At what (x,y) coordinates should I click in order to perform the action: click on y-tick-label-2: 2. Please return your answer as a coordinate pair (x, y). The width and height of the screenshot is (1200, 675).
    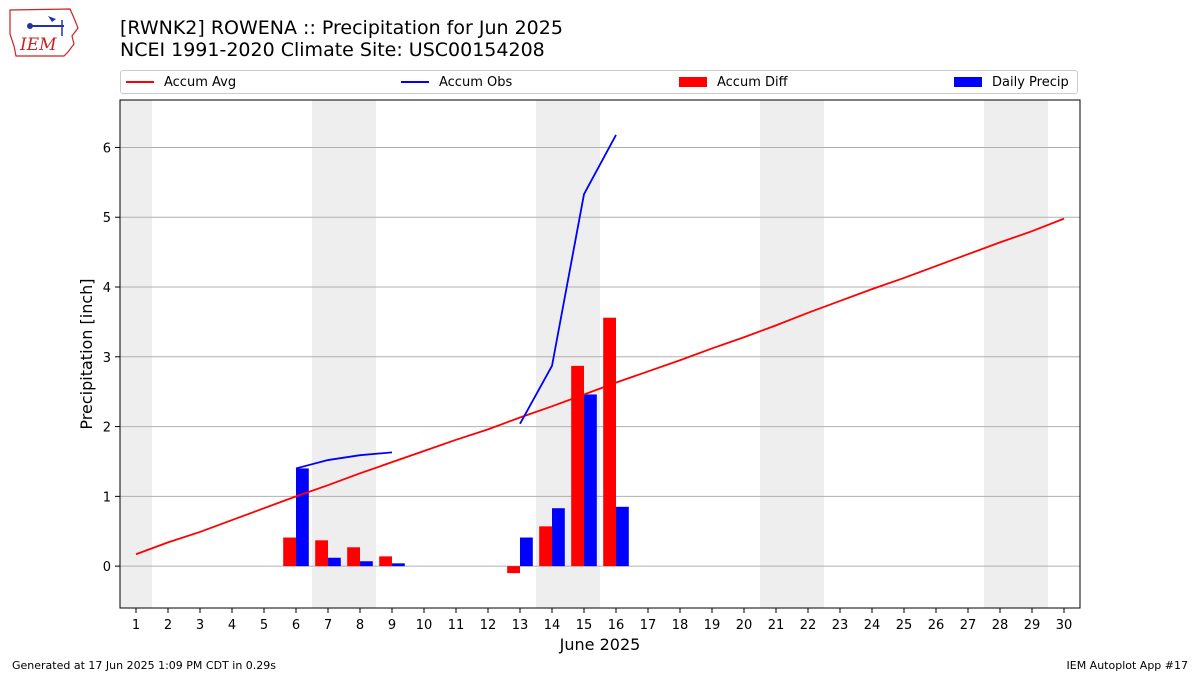
    Looking at the image, I should click on (107, 428).